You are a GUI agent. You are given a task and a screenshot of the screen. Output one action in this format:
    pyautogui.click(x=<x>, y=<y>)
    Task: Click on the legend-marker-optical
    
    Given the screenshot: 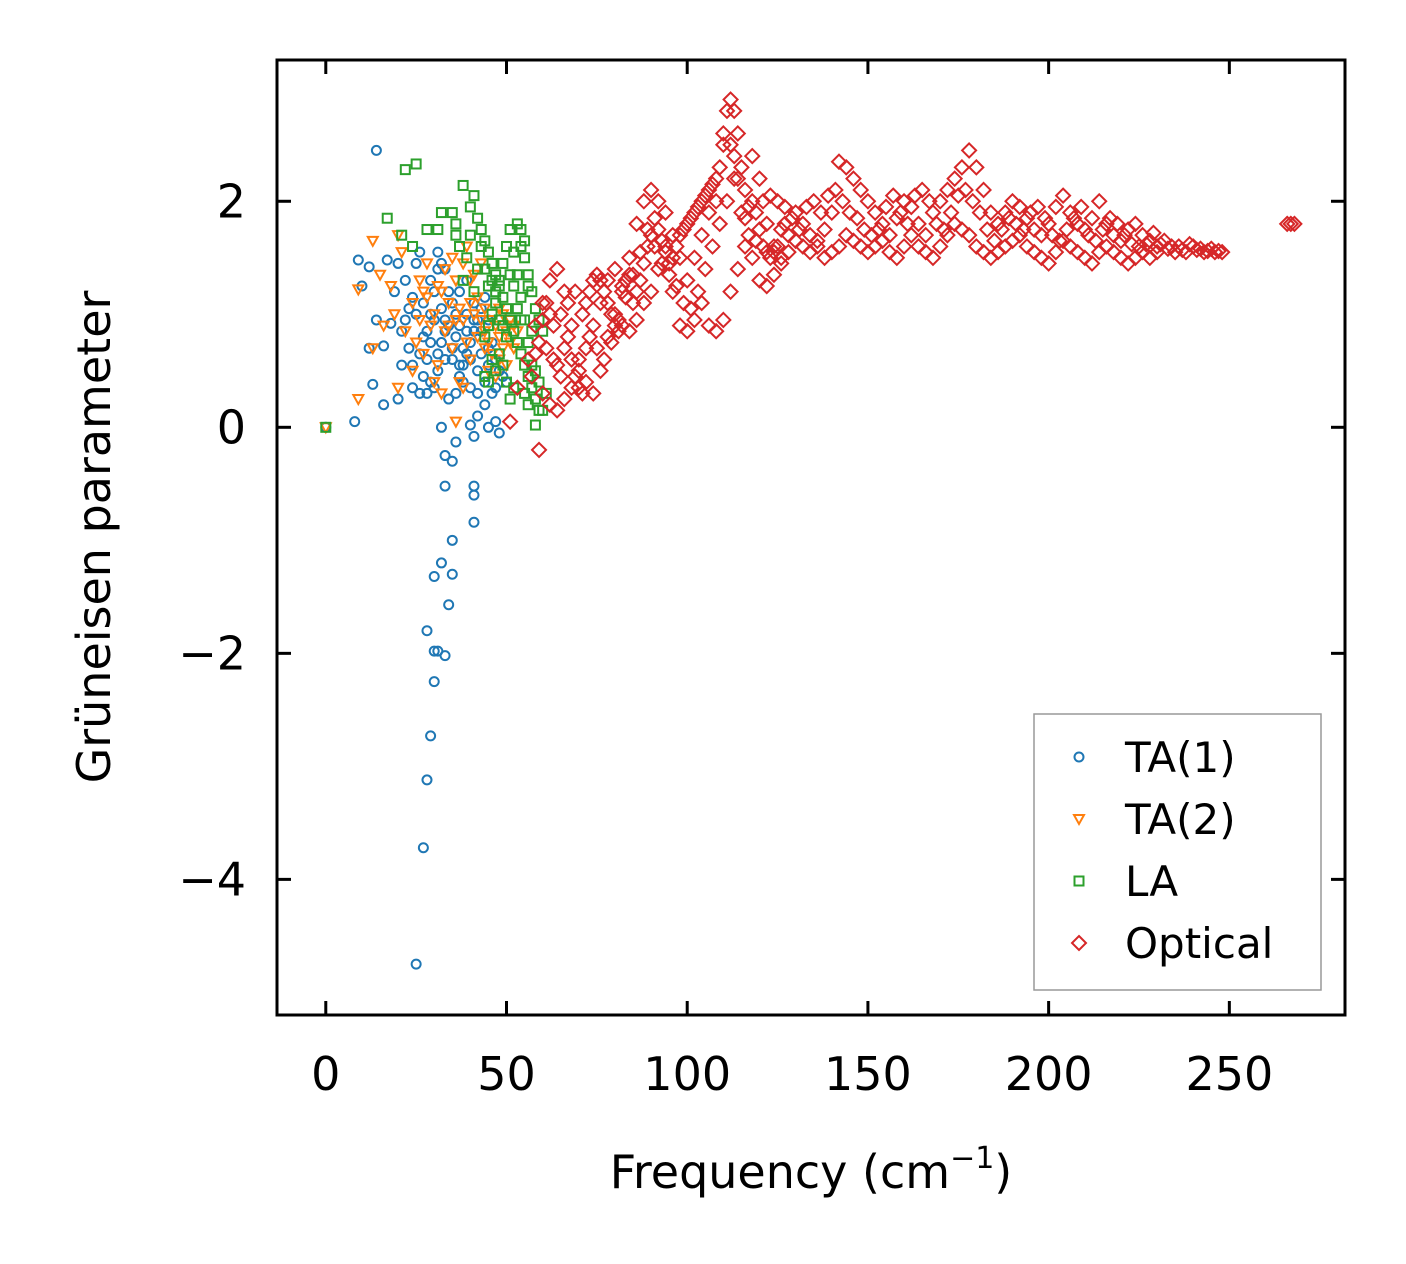 What is the action you would take?
    pyautogui.click(x=1079, y=943)
    